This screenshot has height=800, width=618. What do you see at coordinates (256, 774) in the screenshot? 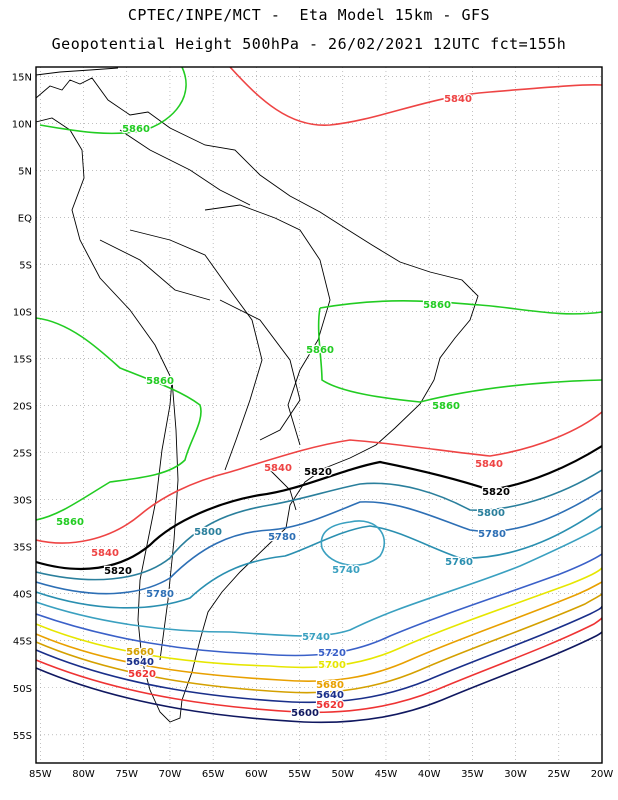
I see `lon-label: 60W` at bounding box center [256, 774].